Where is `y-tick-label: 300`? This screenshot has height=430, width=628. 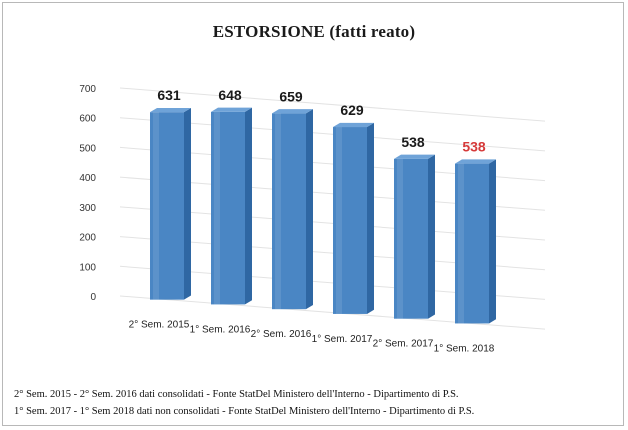 y-tick-label: 300 is located at coordinates (87, 208).